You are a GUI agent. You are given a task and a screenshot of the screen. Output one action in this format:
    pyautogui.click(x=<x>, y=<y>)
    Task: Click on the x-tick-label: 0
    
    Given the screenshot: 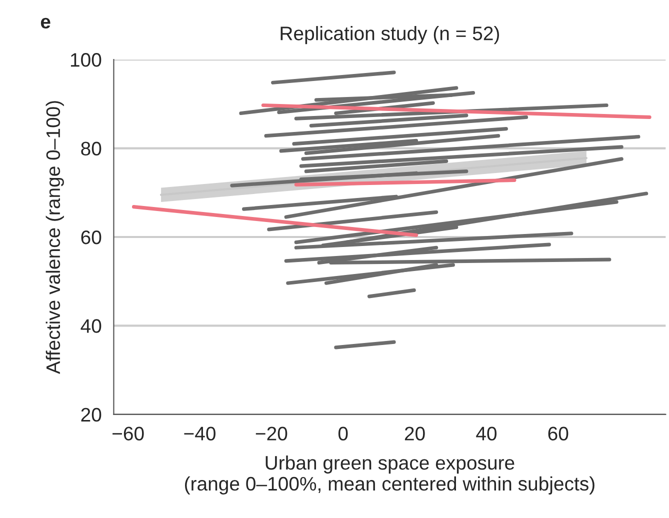 What is the action you would take?
    pyautogui.click(x=343, y=433)
    